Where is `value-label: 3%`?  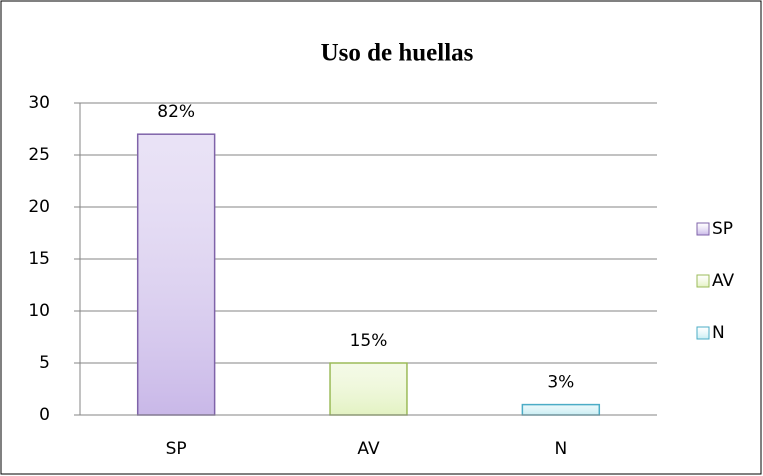 value-label: 3% is located at coordinates (560, 383).